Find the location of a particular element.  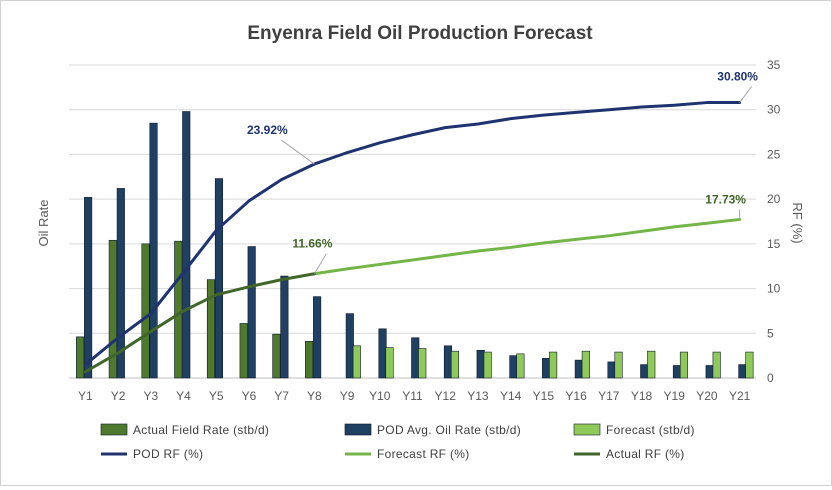

annotation-label: 23.92% is located at coordinates (267, 130).